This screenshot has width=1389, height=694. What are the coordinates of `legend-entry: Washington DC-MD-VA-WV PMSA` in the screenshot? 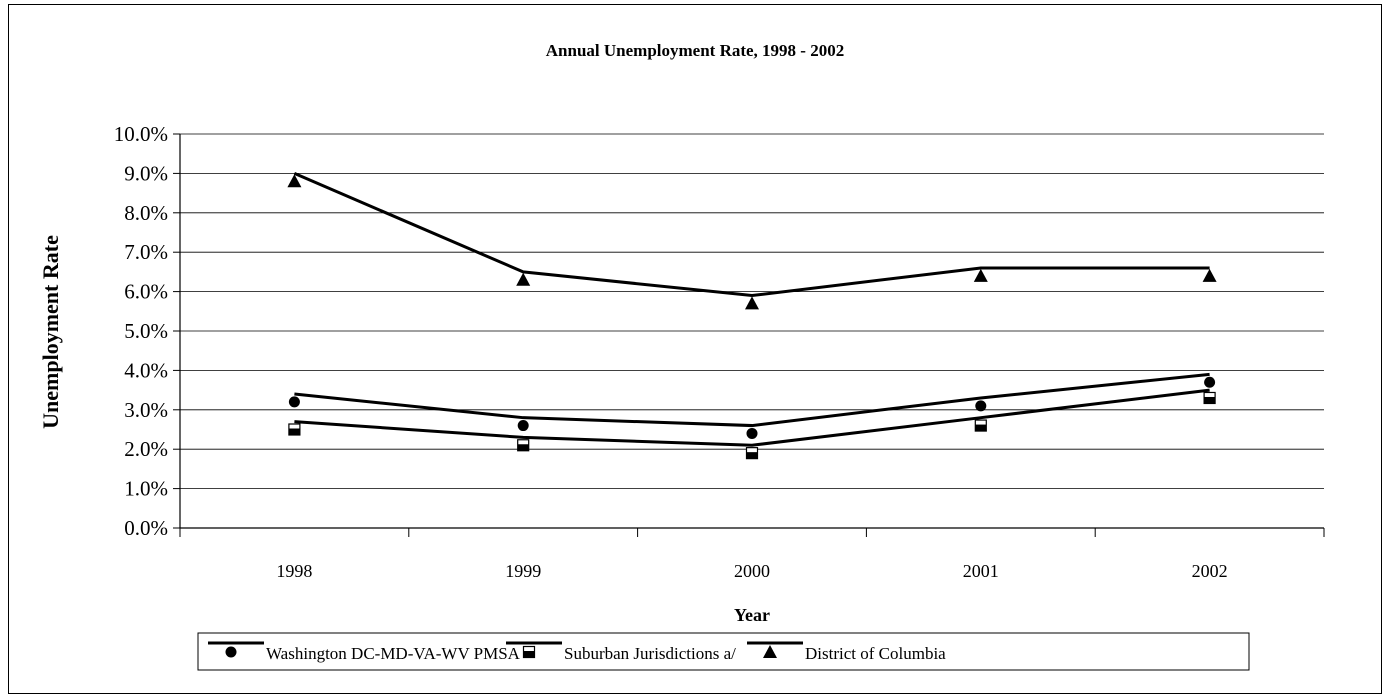 It's located at (393, 653).